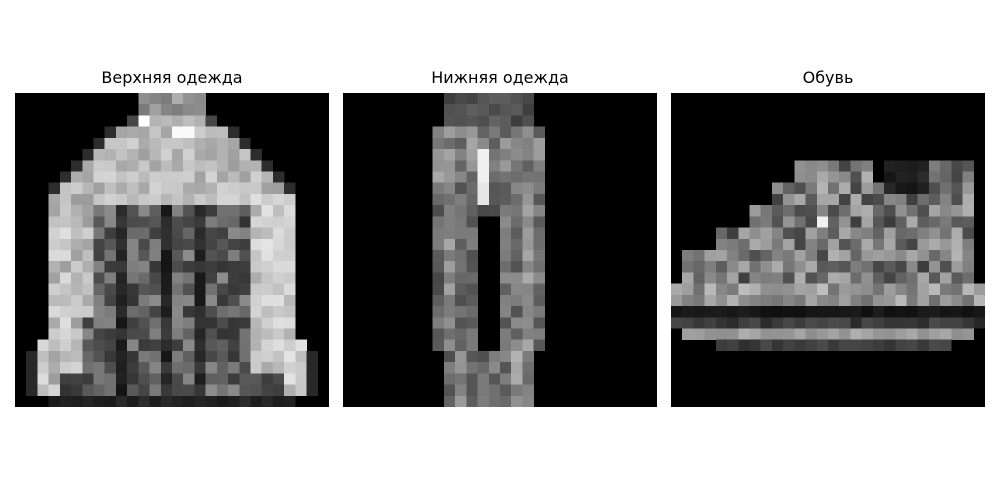 This screenshot has width=1000, height=500. I want to click on panel-title-footwear: Обувь, so click(828, 77).